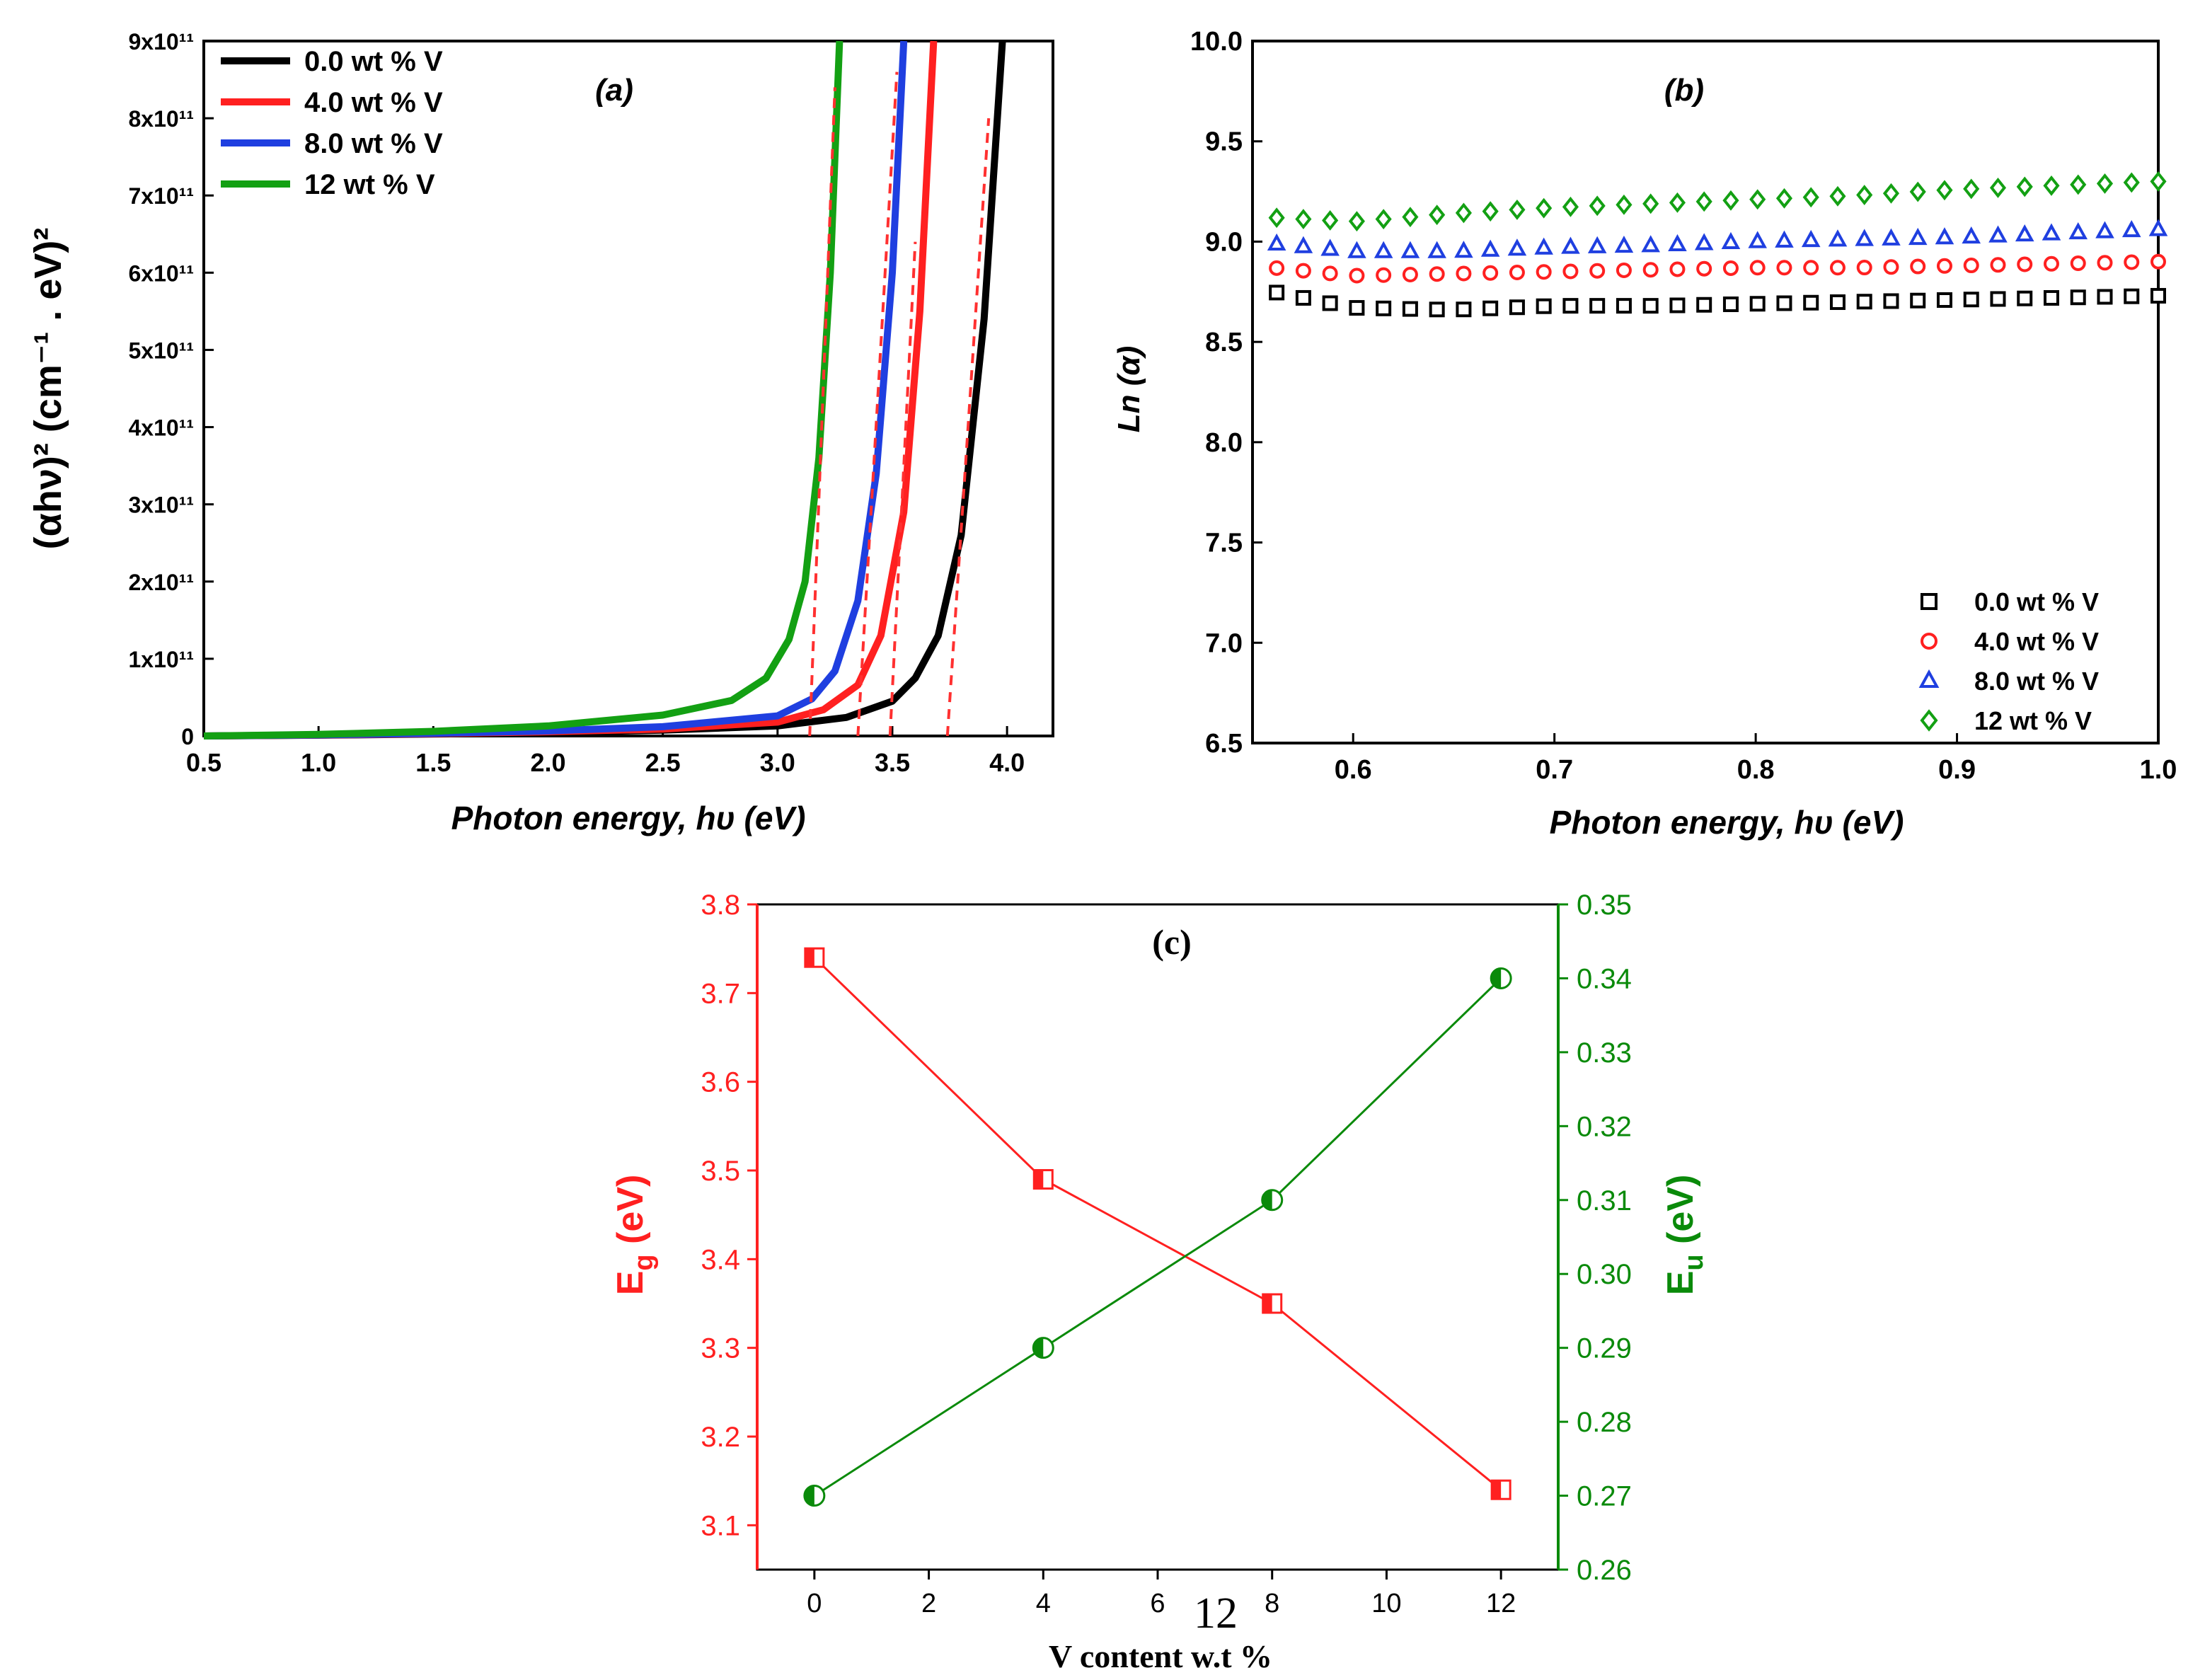 This screenshot has width=2188, height=1680. What do you see at coordinates (162, 351) in the screenshot?
I see `a-ytick-label: 5x10¹¹` at bounding box center [162, 351].